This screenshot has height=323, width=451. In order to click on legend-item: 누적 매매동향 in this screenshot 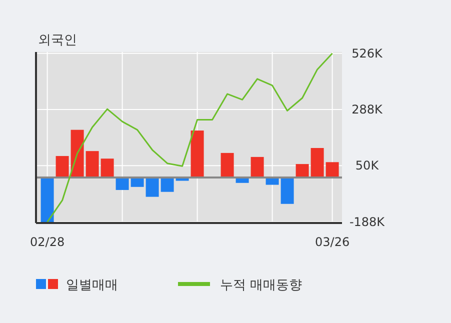, I will do `click(240, 285)`.